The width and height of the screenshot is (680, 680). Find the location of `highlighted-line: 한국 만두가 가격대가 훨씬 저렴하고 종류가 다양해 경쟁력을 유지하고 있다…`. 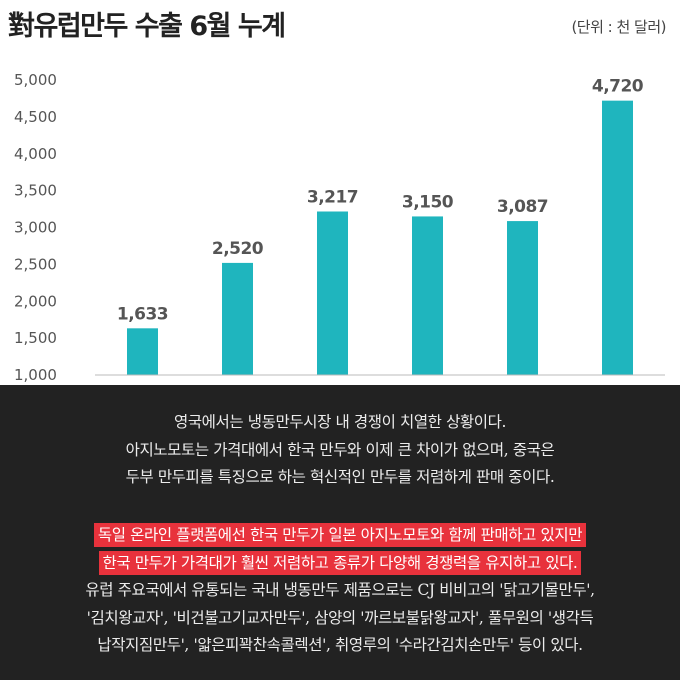

highlighted-line: 한국 만두가 가격대가 훨씬 저렴하고 종류가 다양해 경쟁력을 유지하고 있다… is located at coordinates (340, 562).